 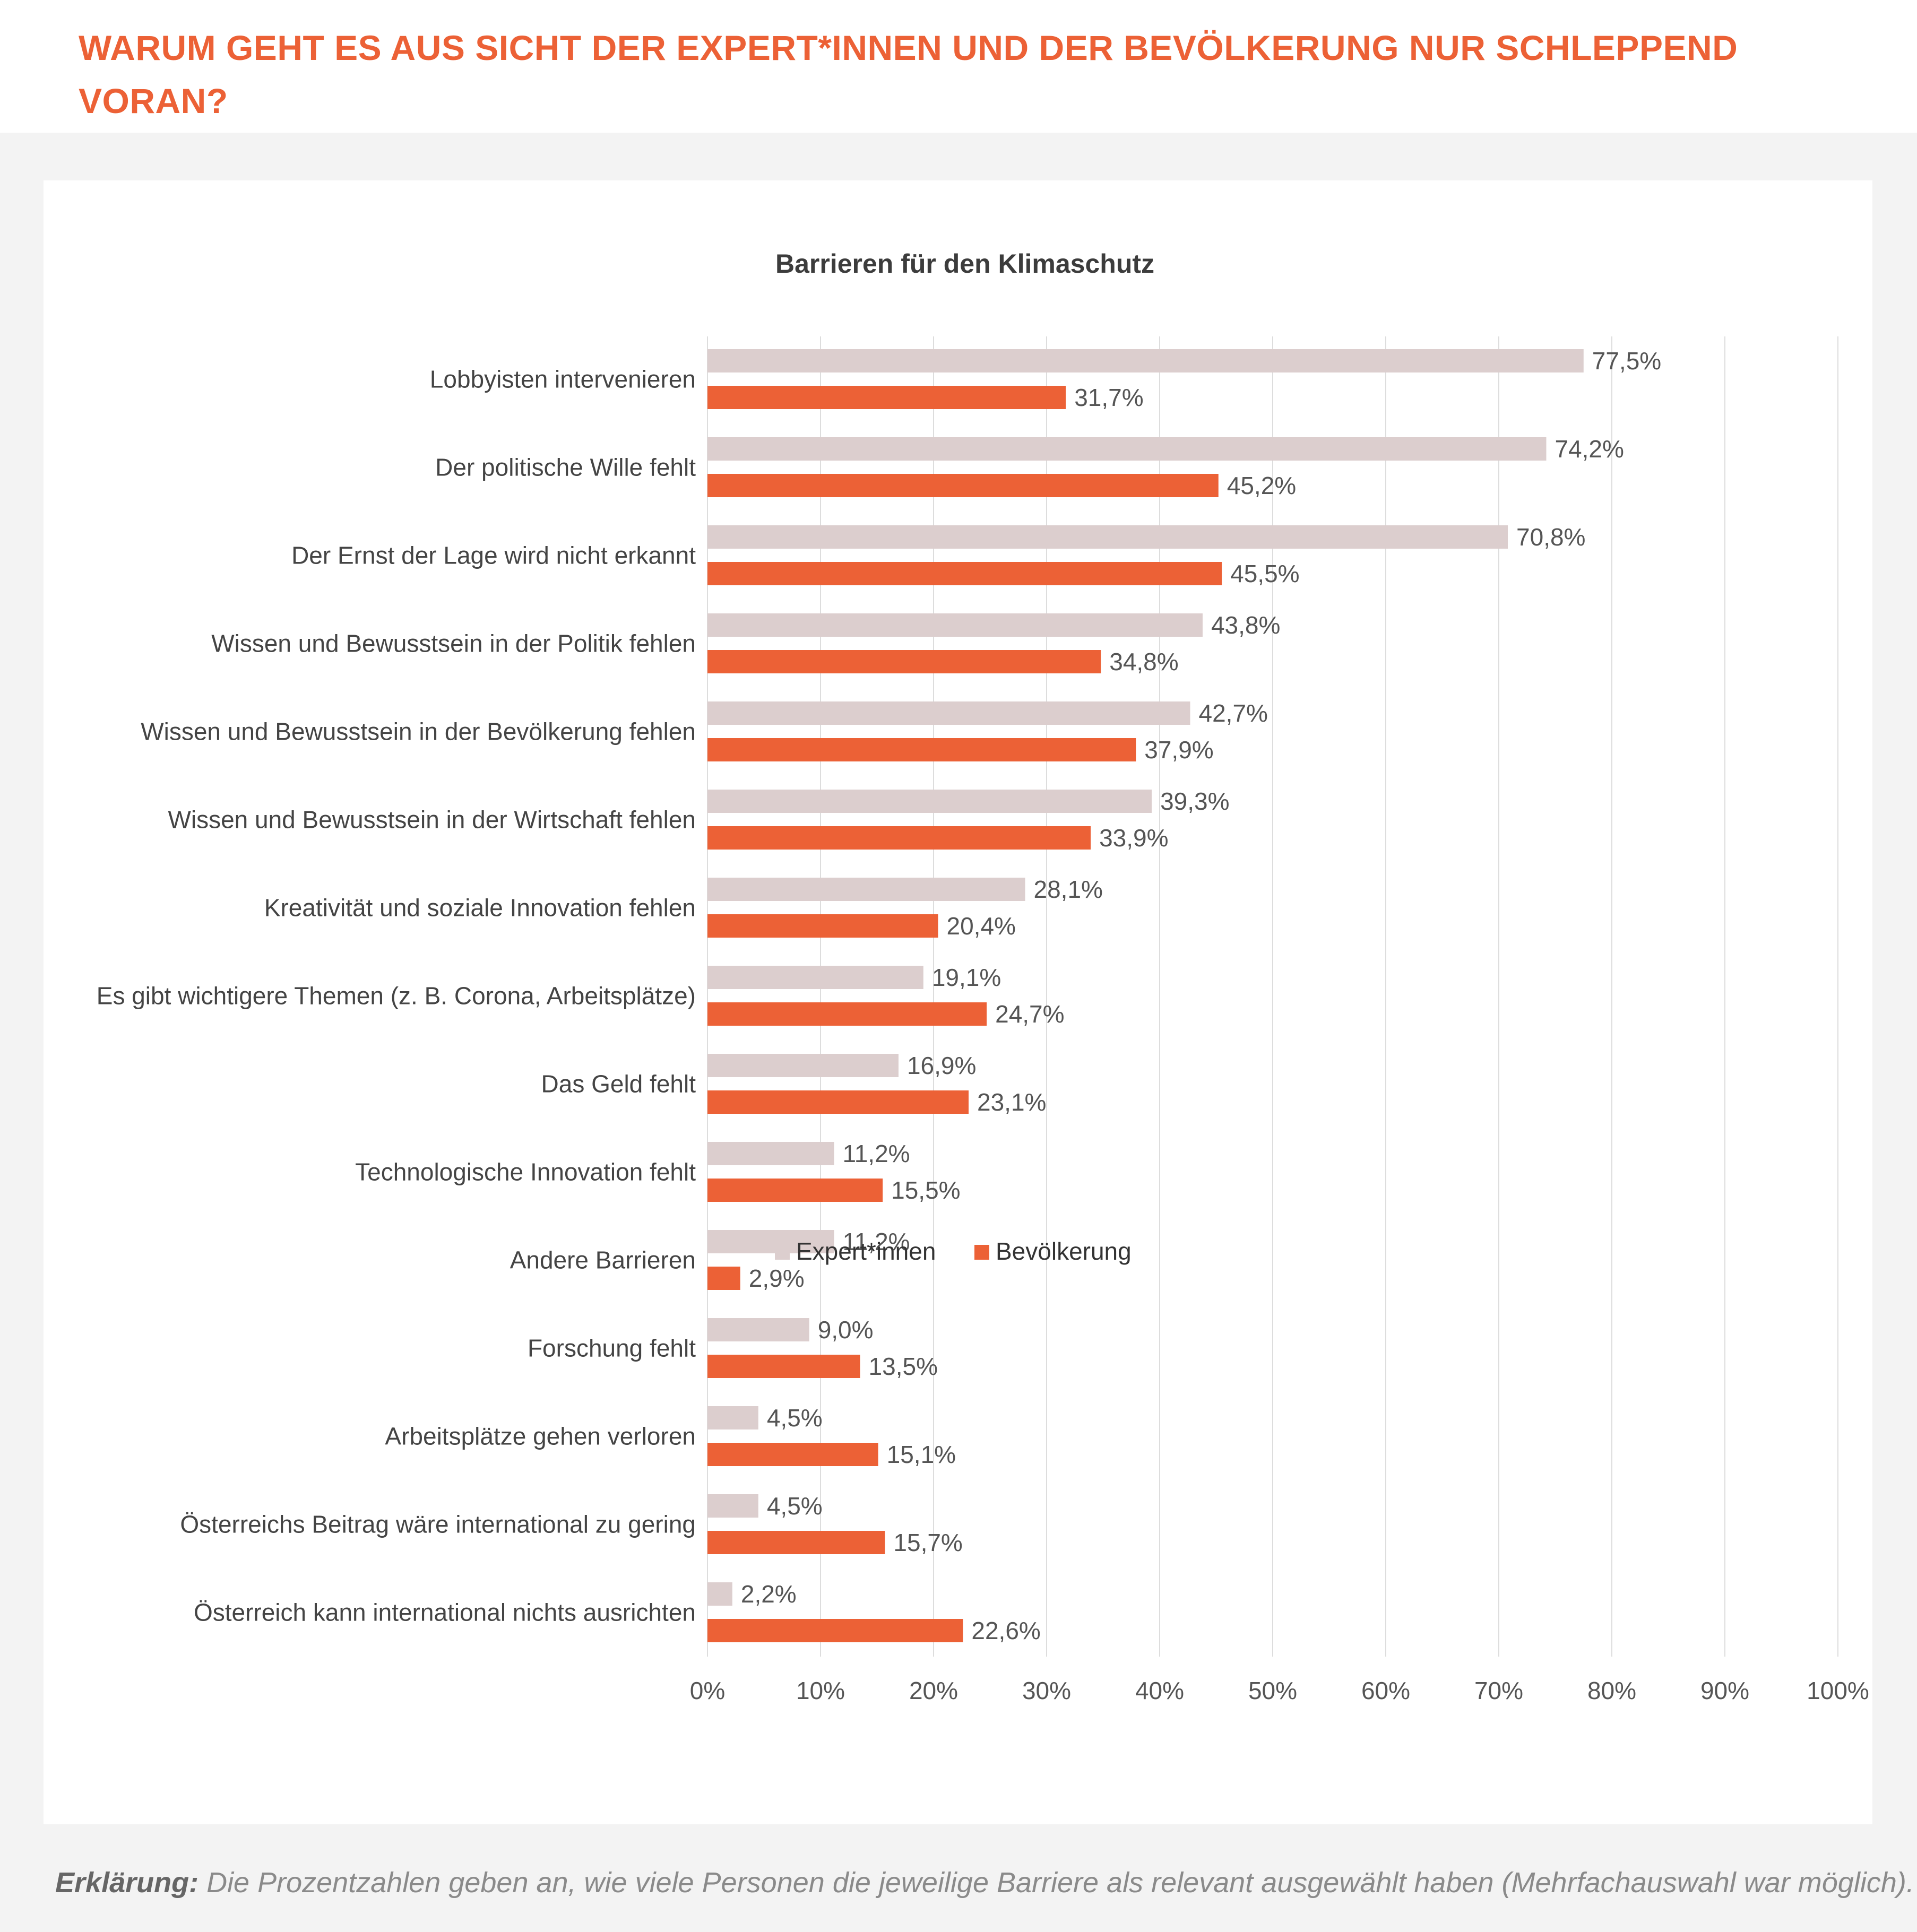 I want to click on chart-title: Barrieren für den Klimaschutz, so click(x=964, y=264).